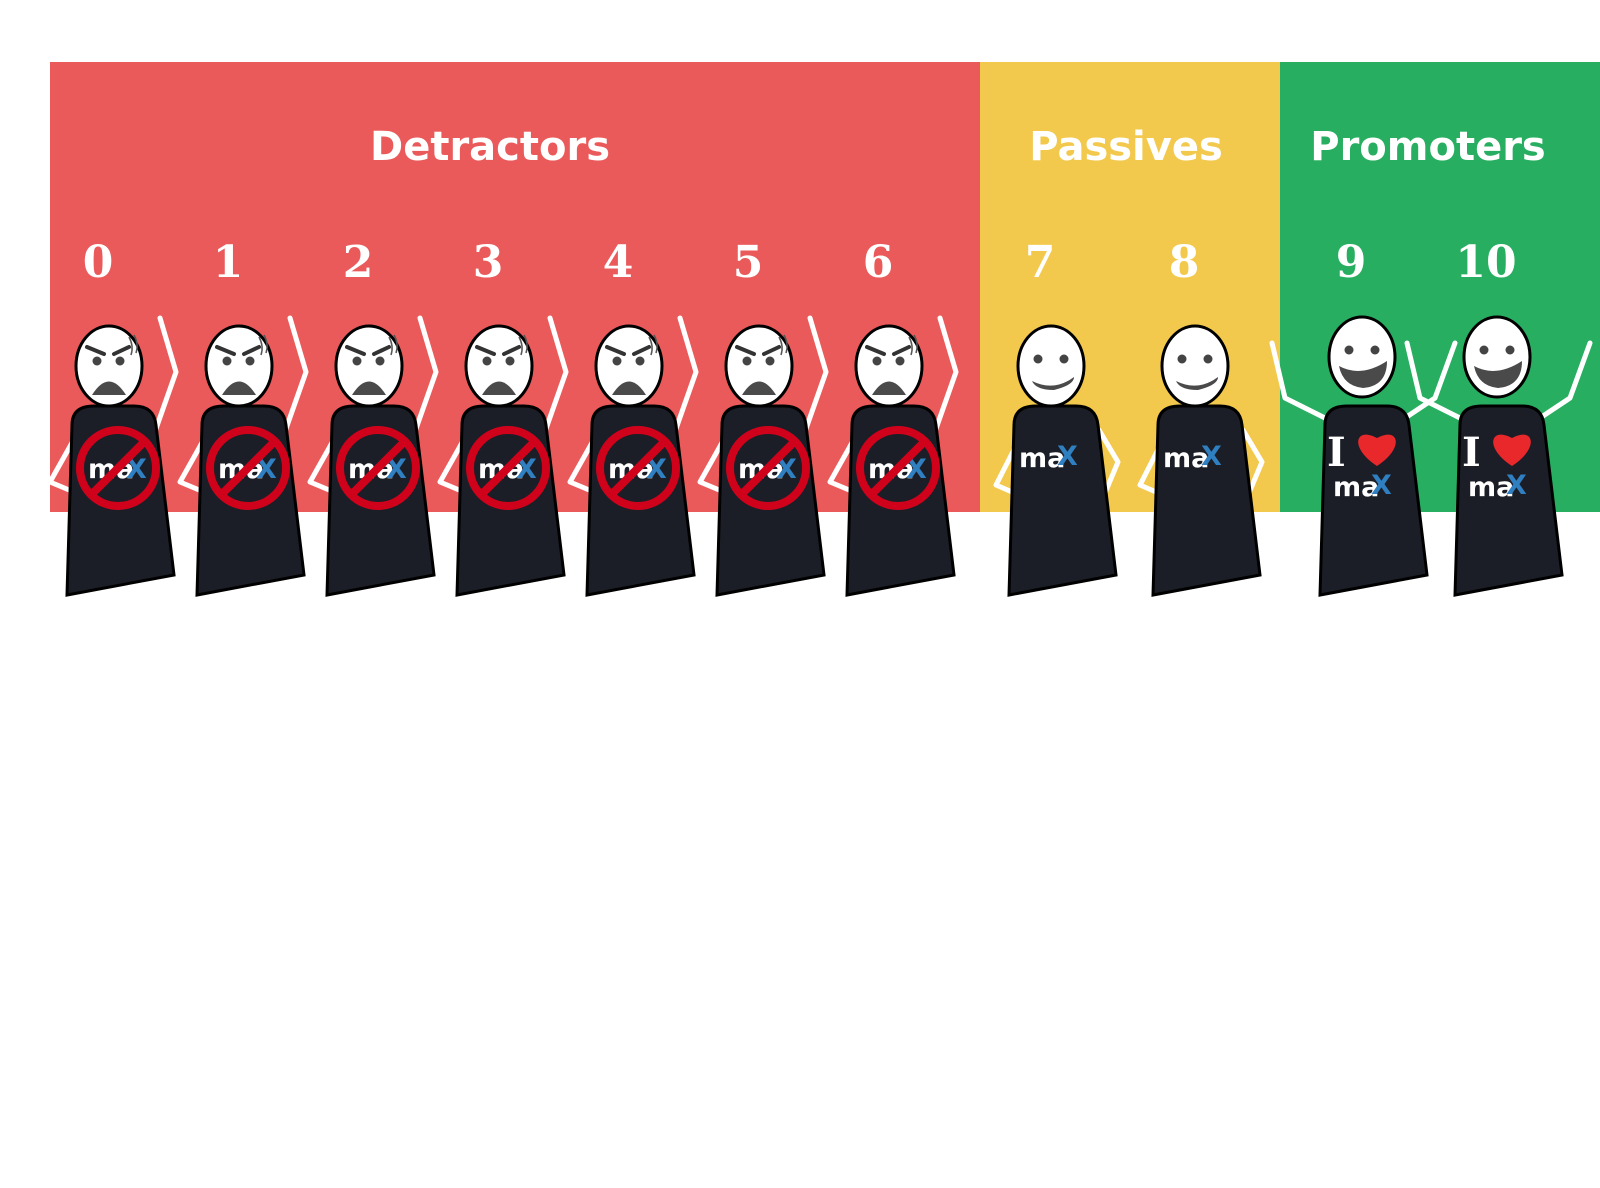 The width and height of the screenshot is (1600, 1188). I want to click on score-label: 7, so click(1040, 262).